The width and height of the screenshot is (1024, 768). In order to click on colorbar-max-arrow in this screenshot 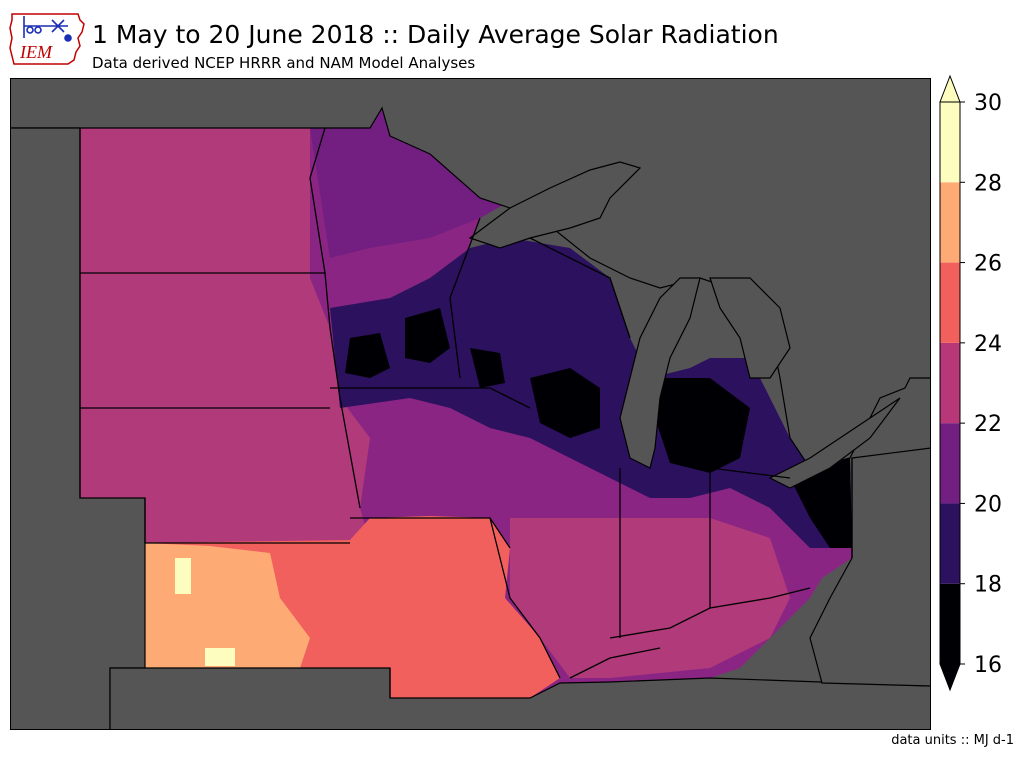, I will do `click(950, 88)`.